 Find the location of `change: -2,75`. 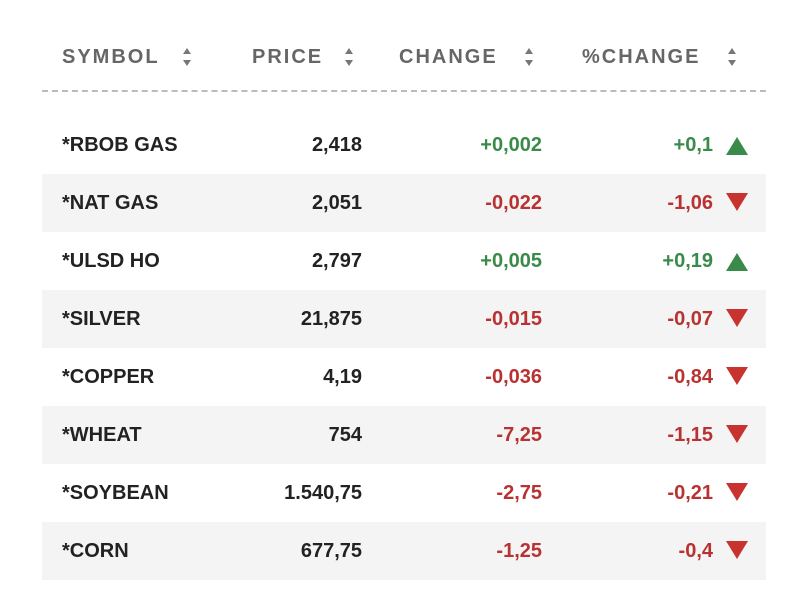

change: -2,75 is located at coordinates (519, 493).